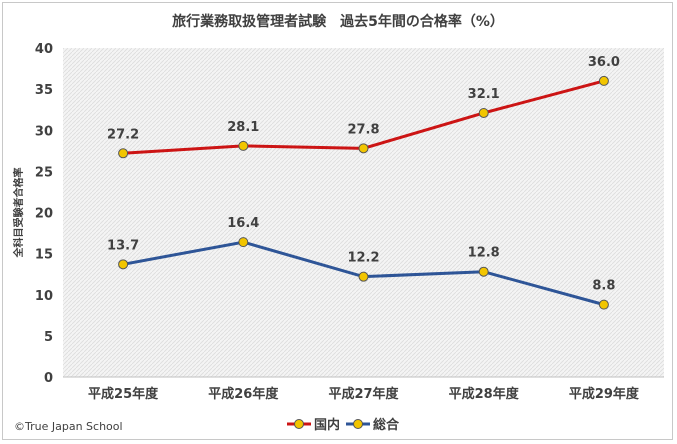 This screenshot has height=444, width=677. Describe the element at coordinates (243, 223) in the screenshot. I see `data-label: 16.4` at that location.